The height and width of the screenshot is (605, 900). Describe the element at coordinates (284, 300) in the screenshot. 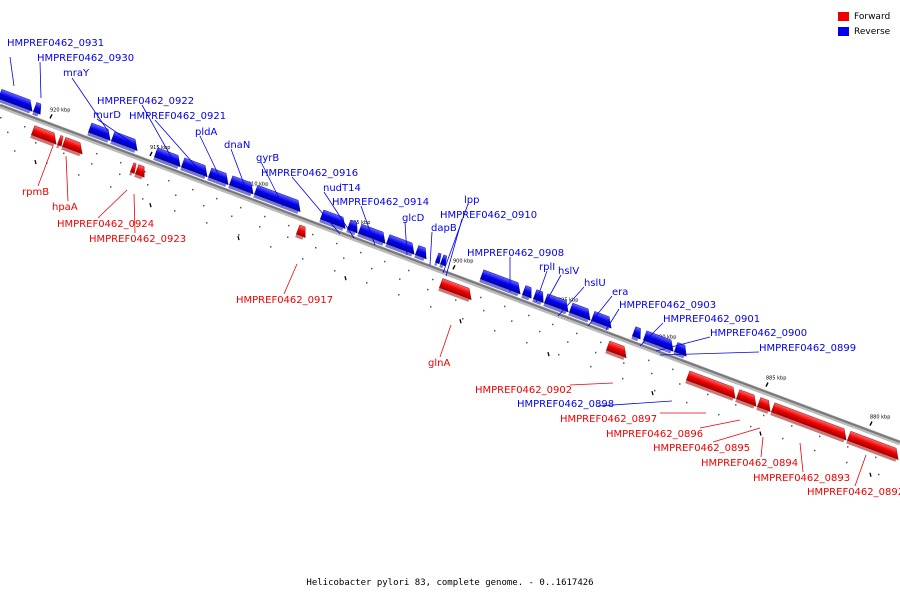

I see `gene-label-forward: HMPREF0462_0917` at that location.